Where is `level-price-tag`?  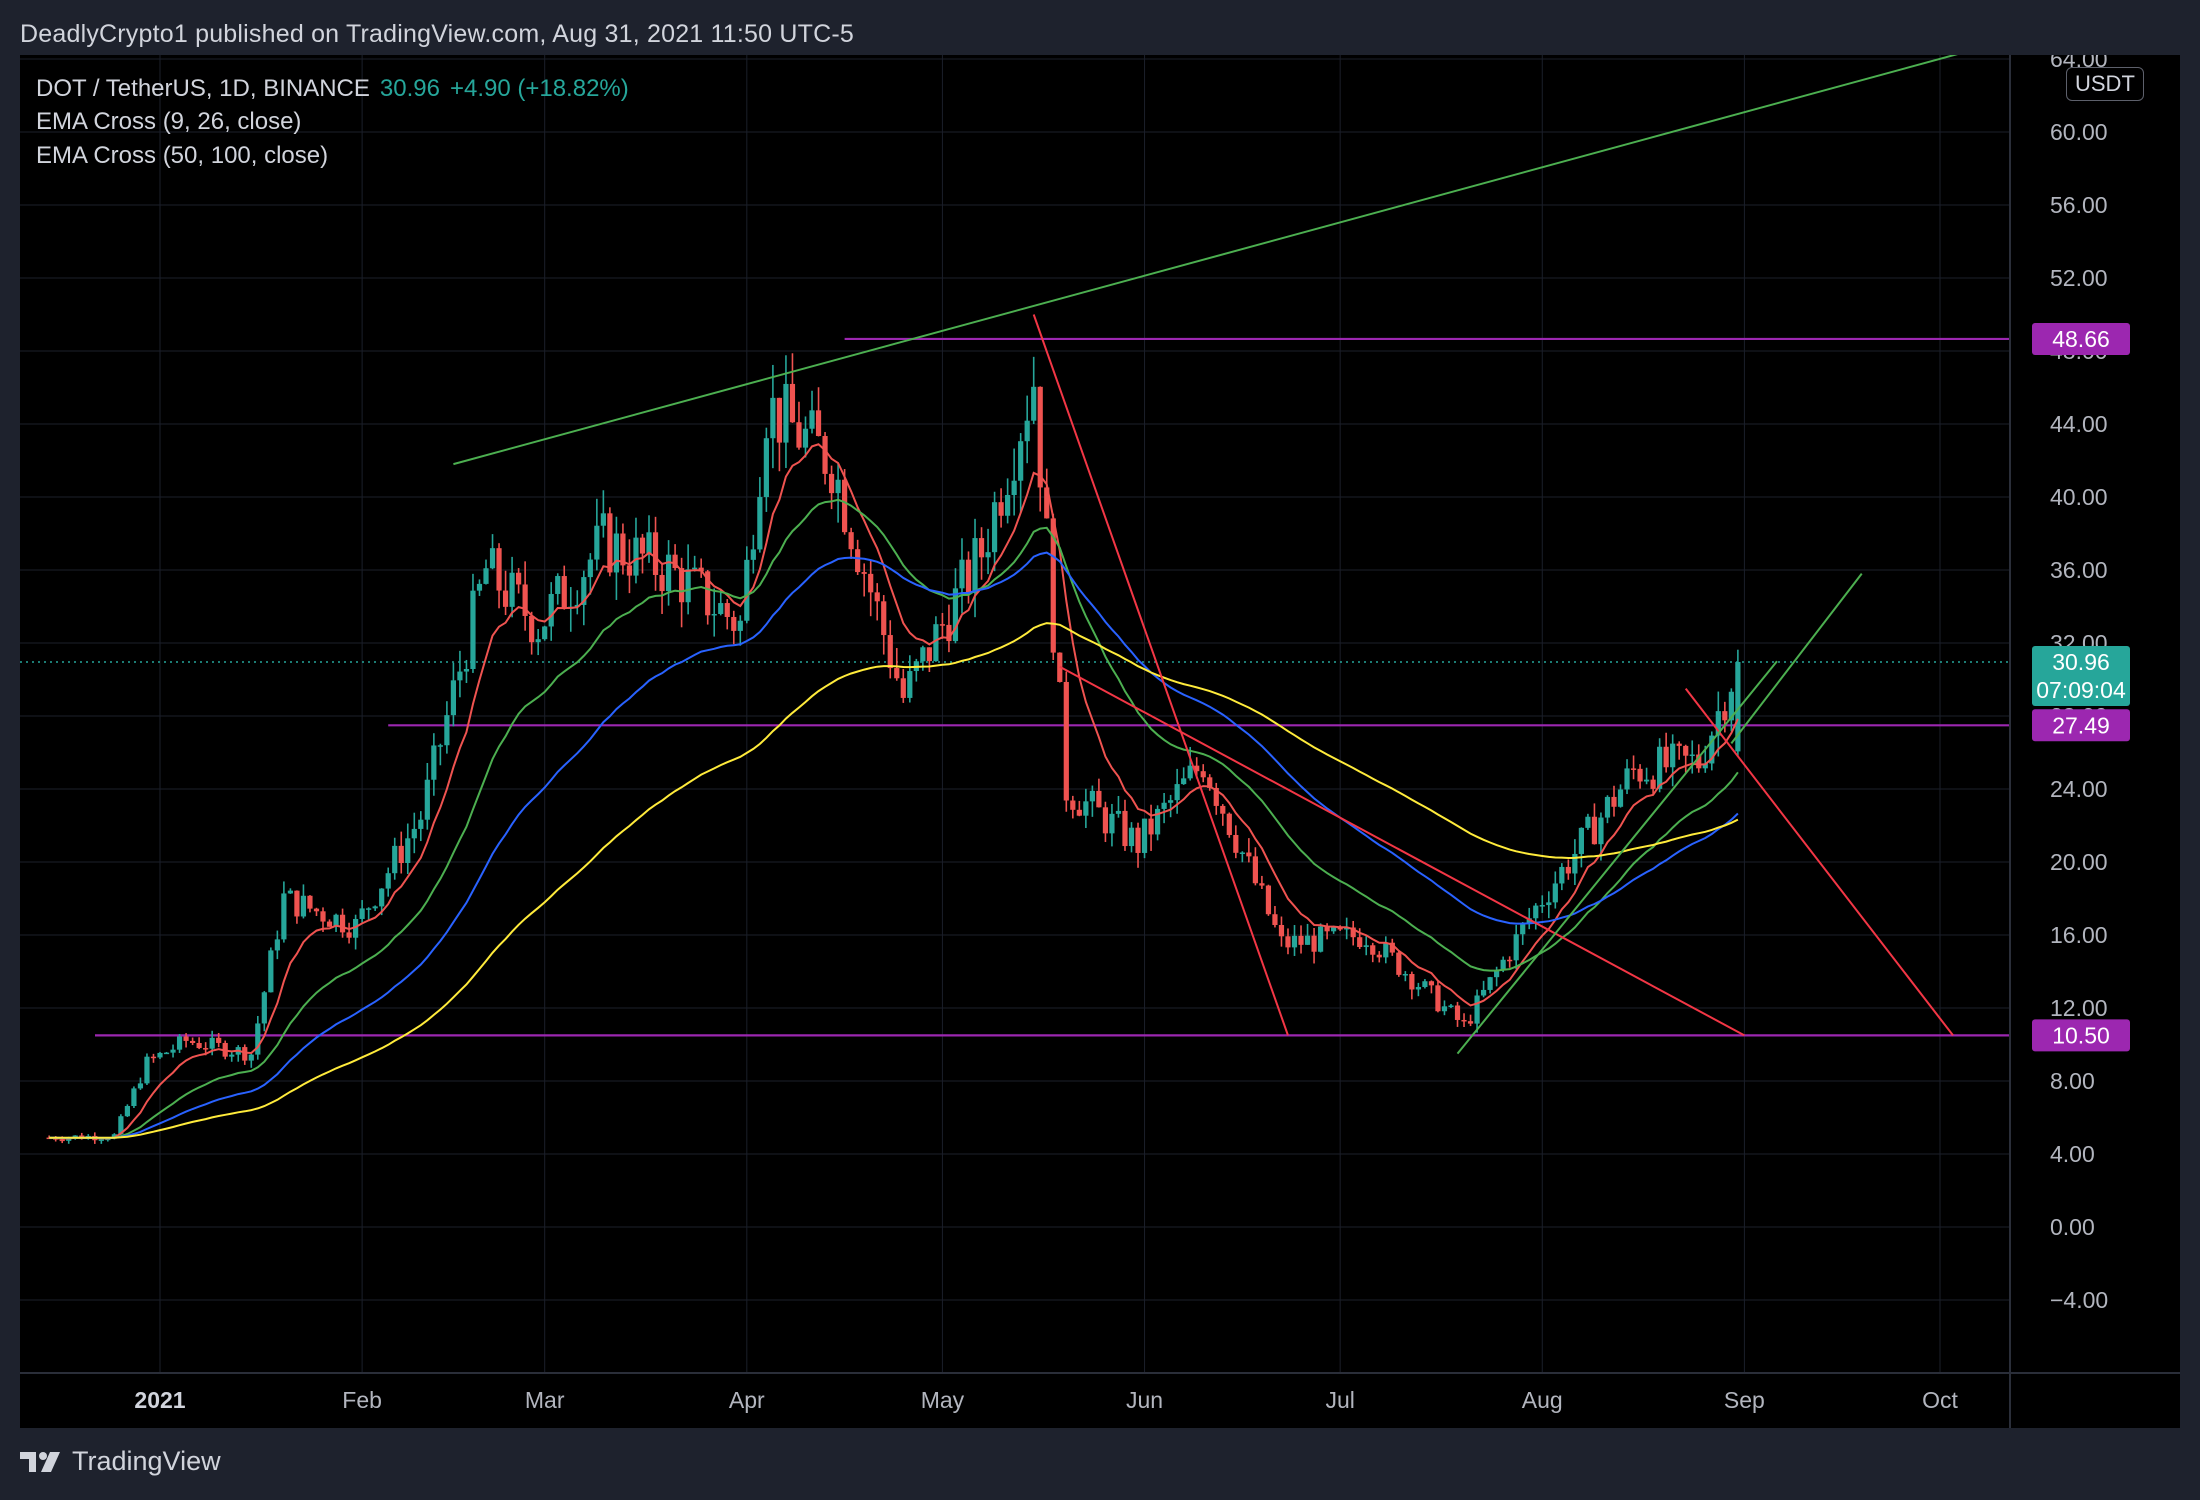
level-price-tag is located at coordinates (2081, 725).